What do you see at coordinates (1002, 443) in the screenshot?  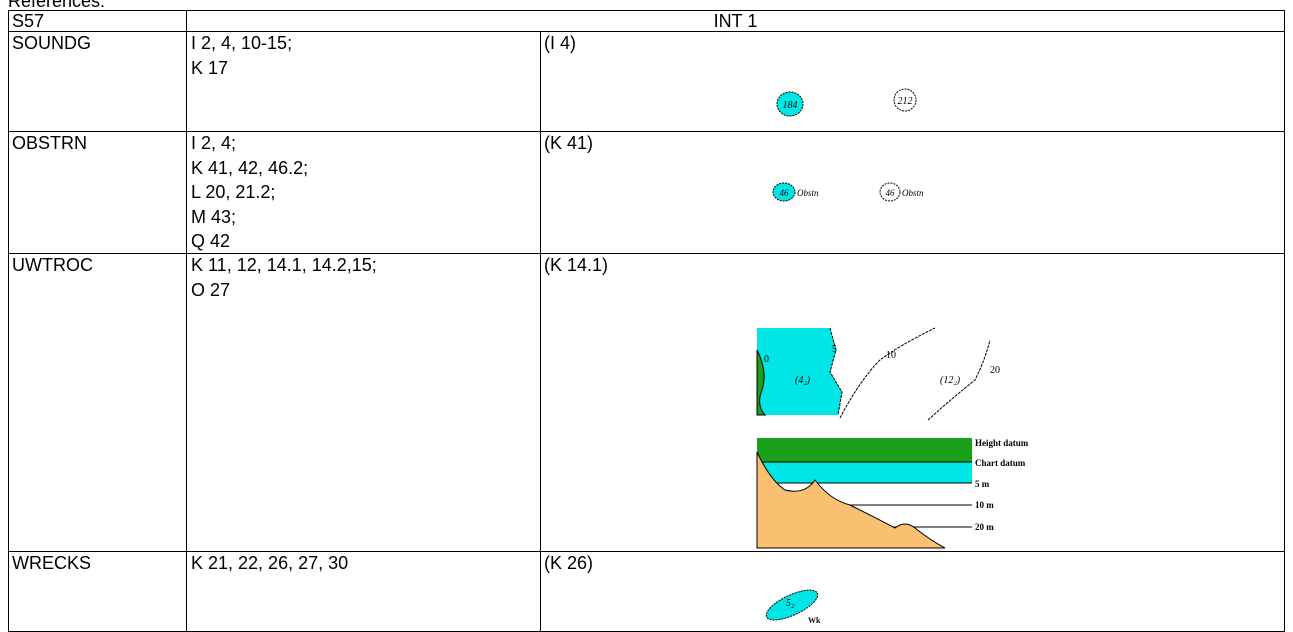 I see `figure-label: Height datum` at bounding box center [1002, 443].